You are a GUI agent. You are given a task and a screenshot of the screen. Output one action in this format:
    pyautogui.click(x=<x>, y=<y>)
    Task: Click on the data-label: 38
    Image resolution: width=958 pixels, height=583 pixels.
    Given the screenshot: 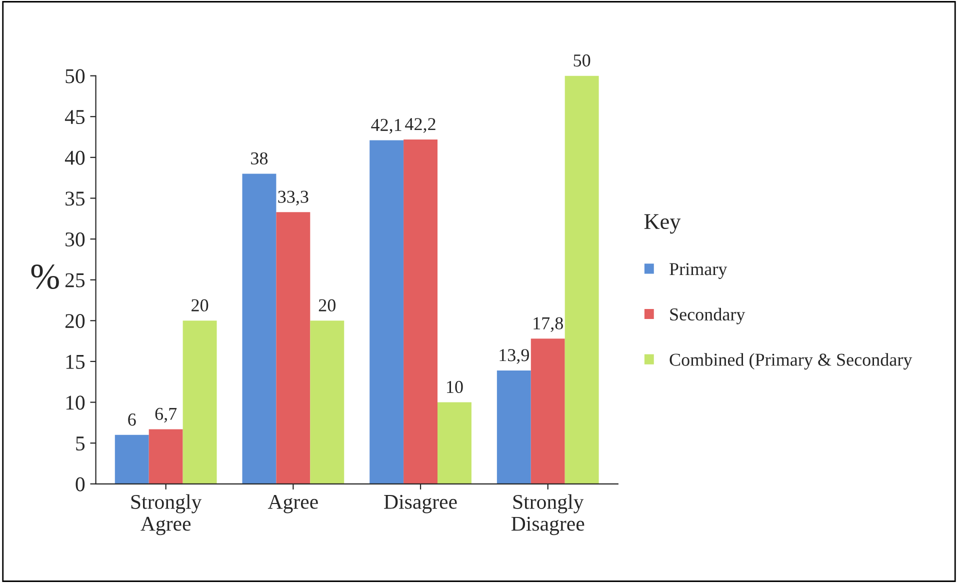 What is the action you would take?
    pyautogui.click(x=259, y=158)
    